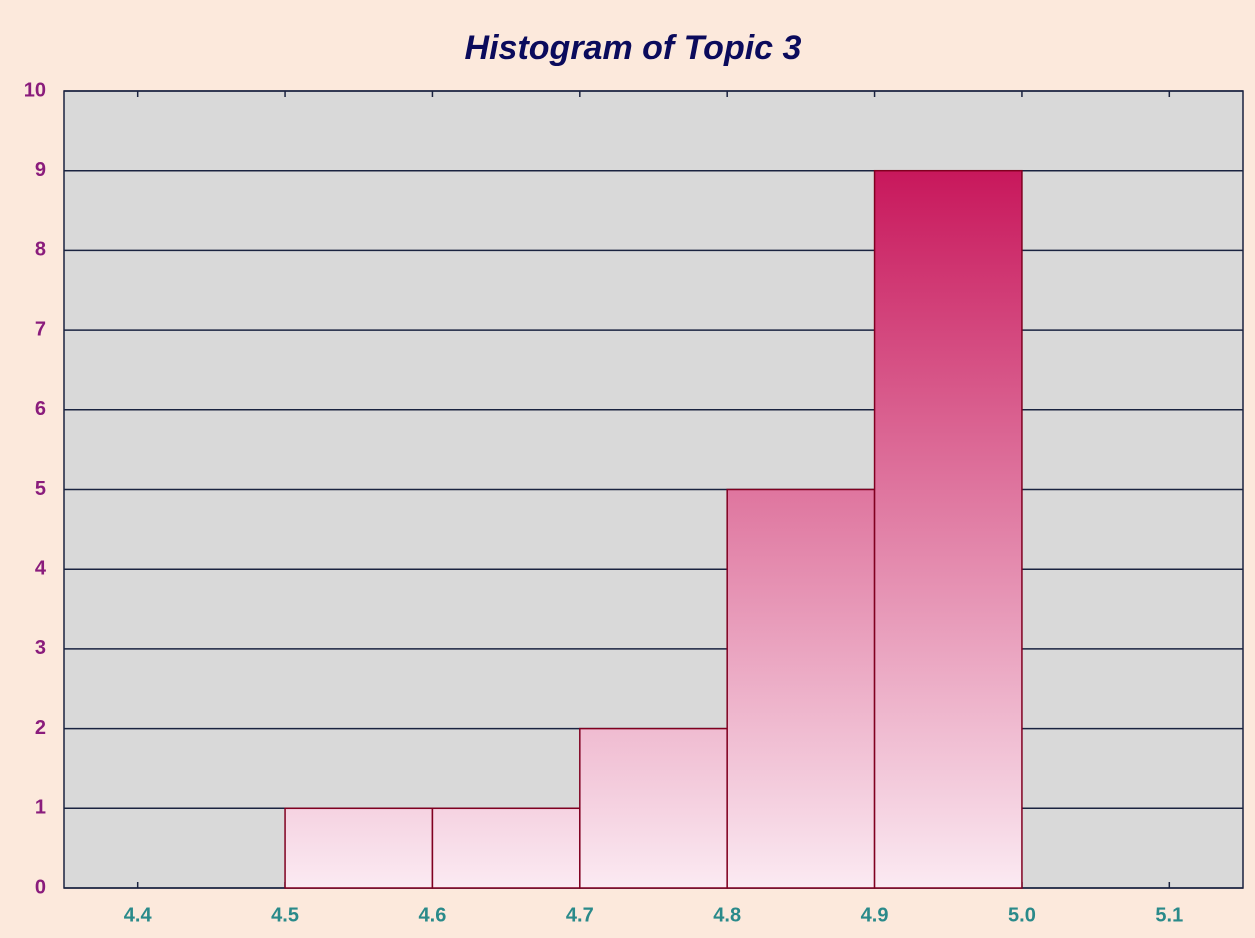  I want to click on y-tick-label: 3, so click(40, 648).